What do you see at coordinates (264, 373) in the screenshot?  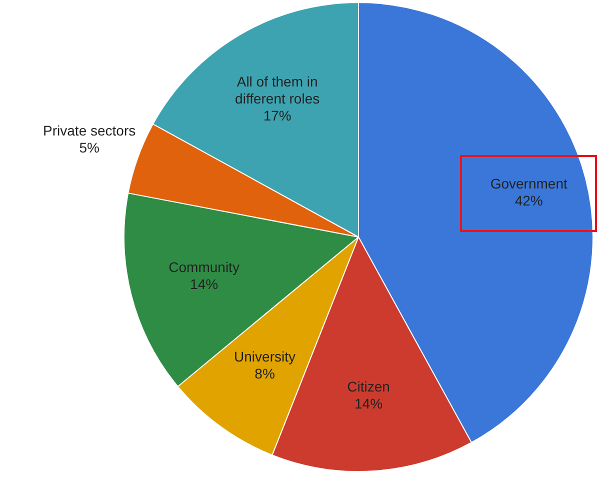 I see `data-label: 8%` at bounding box center [264, 373].